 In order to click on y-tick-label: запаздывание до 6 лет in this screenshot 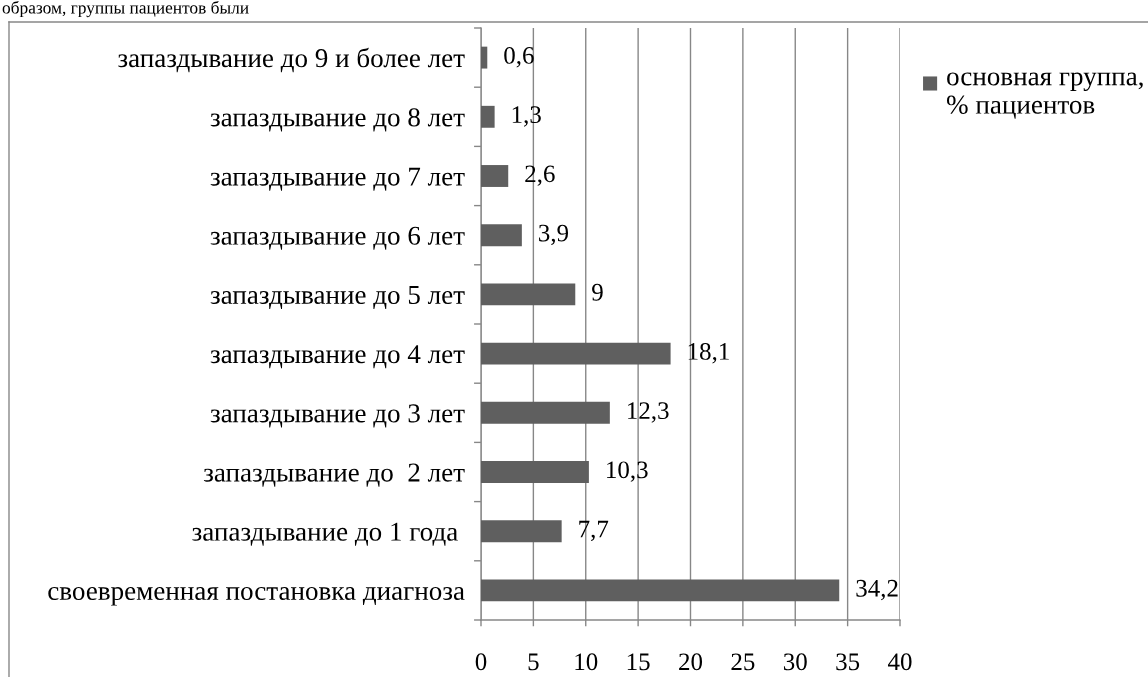, I will do `click(337, 238)`.